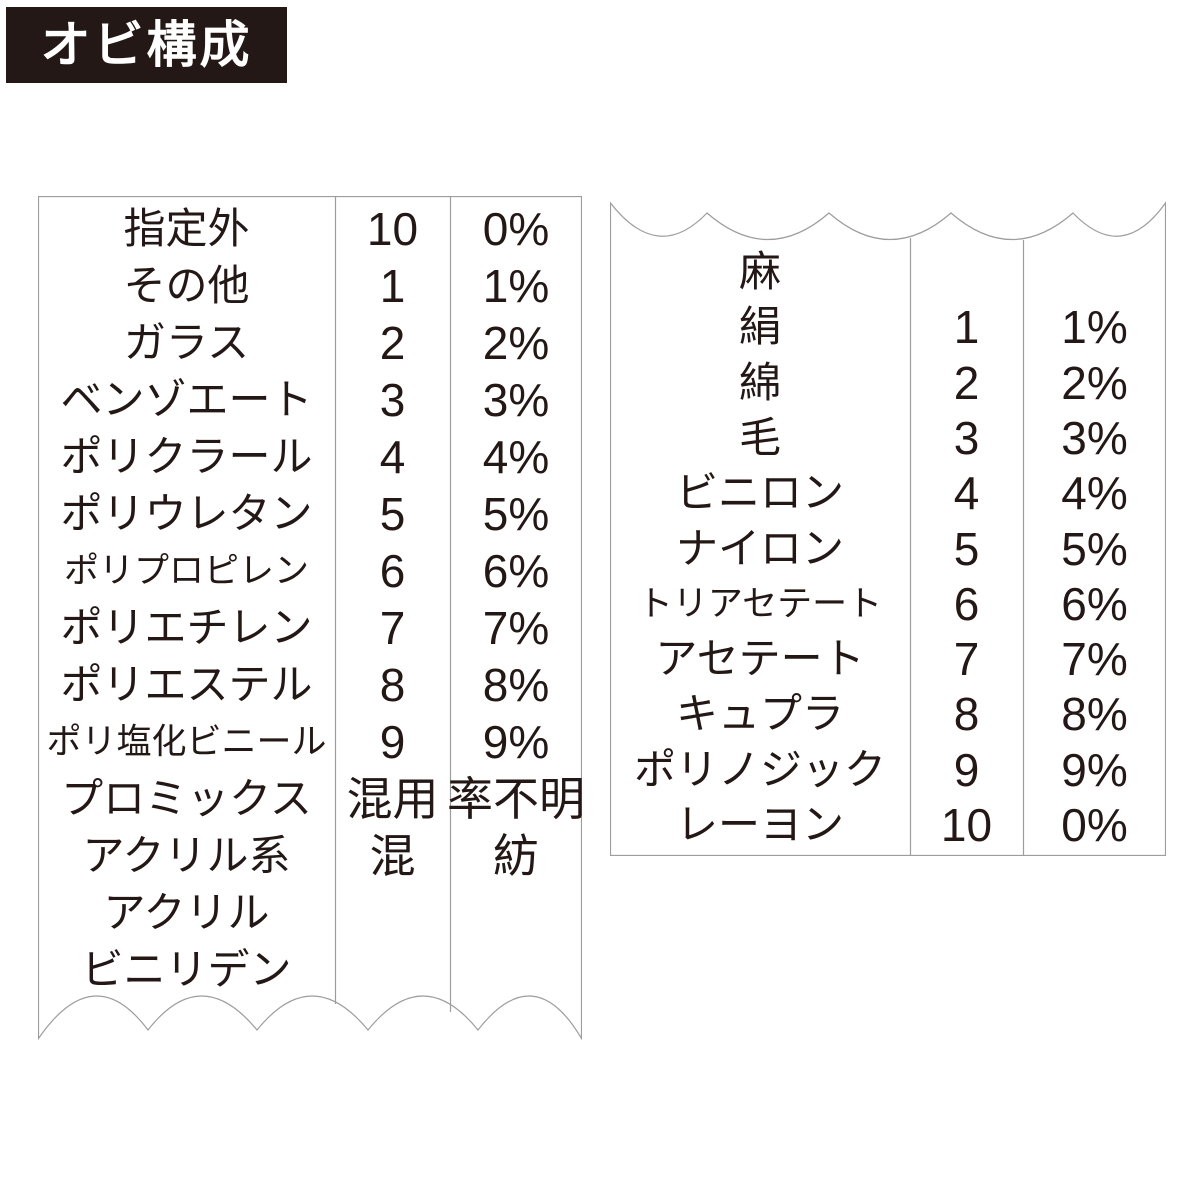  I want to click on material-name-cell: 指定外, so click(186, 228).